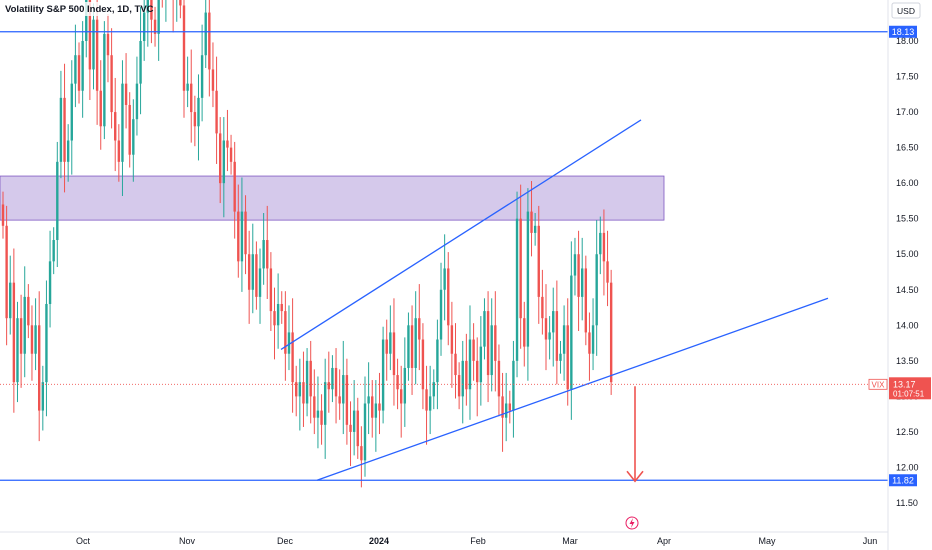  Describe the element at coordinates (907, 112) in the screenshot. I see `y-tick-label: 17.00` at that location.